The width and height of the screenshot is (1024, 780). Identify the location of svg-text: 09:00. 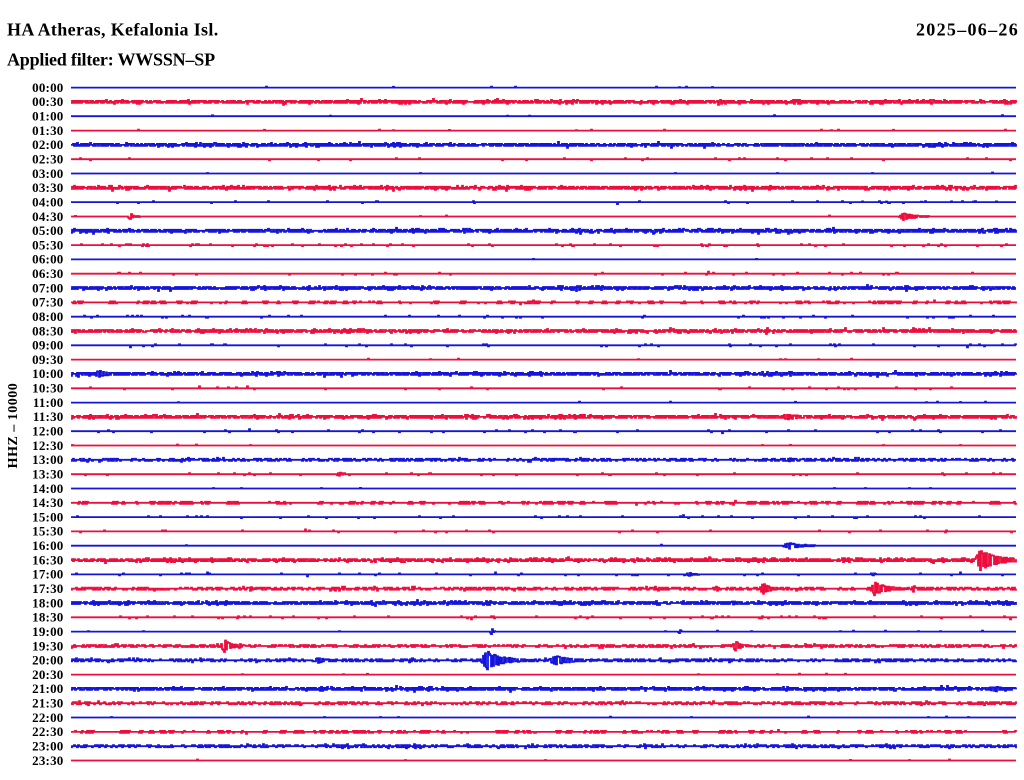
(47, 345).